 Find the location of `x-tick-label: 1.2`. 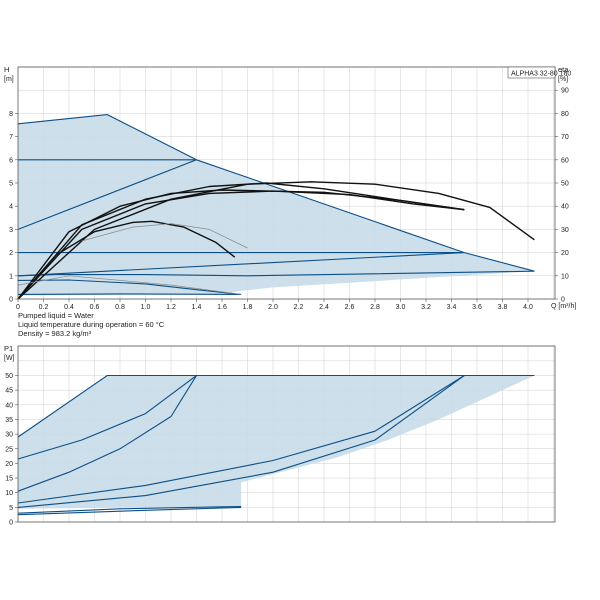

x-tick-label: 1.2 is located at coordinates (171, 307).